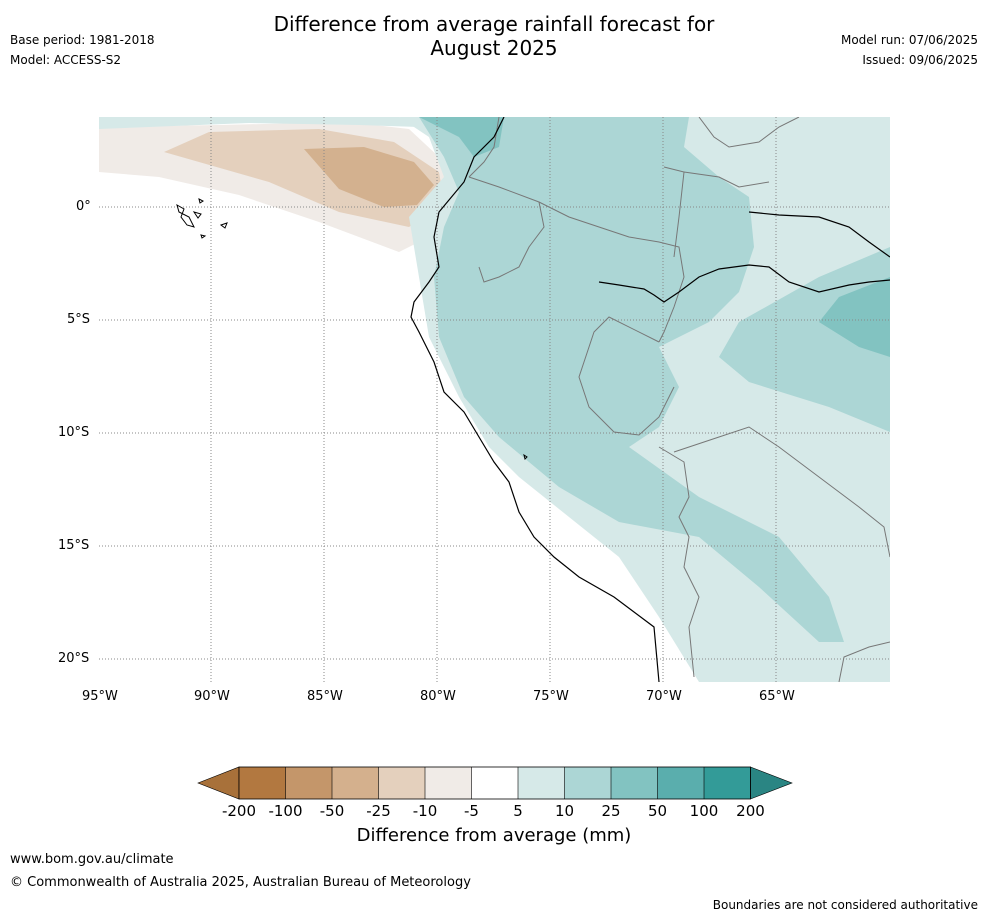 The height and width of the screenshot is (919, 988). I want to click on colorbar-tick: -200, so click(239, 811).